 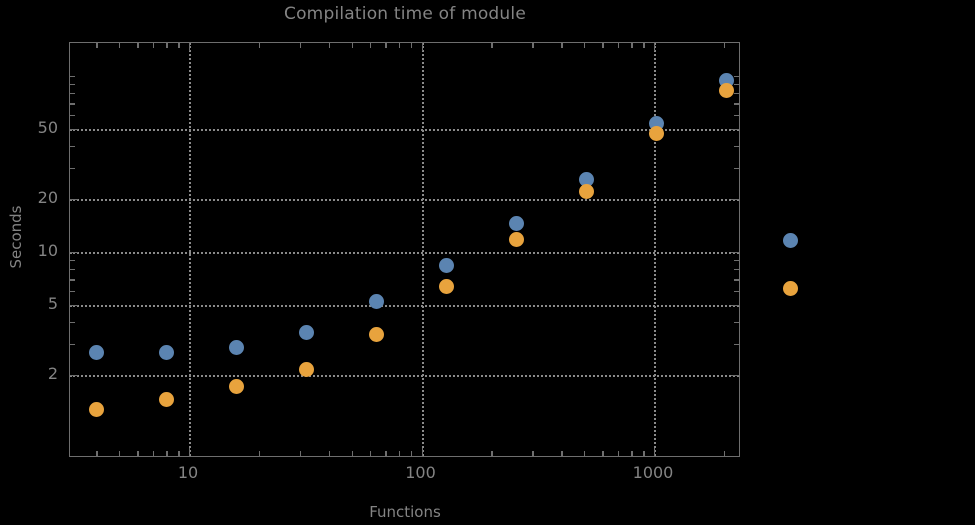 What do you see at coordinates (47, 250) in the screenshot?
I see `y-axis-tick-label: 10` at bounding box center [47, 250].